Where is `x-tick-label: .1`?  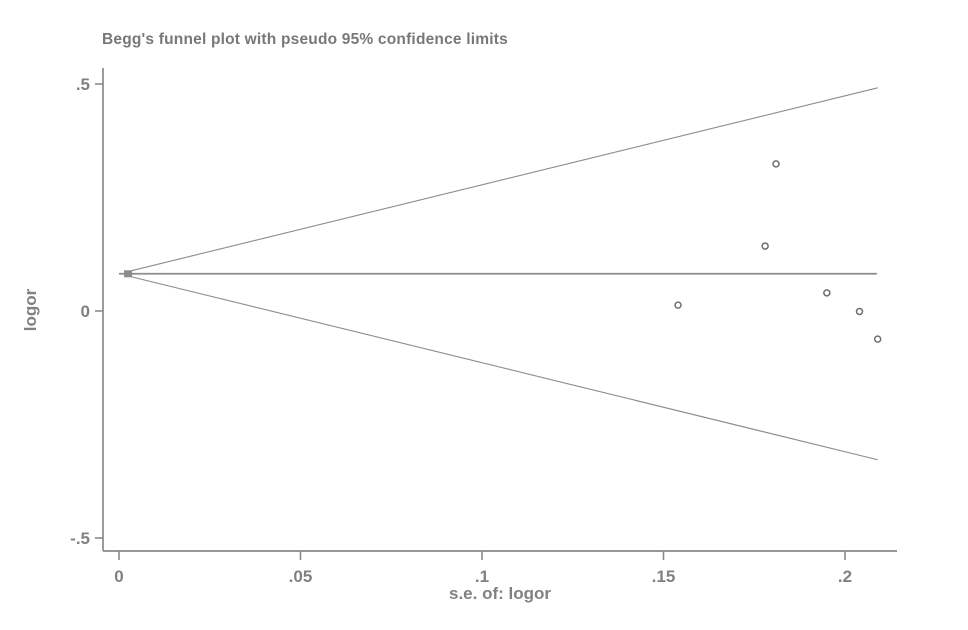 x-tick-label: .1 is located at coordinates (482, 576).